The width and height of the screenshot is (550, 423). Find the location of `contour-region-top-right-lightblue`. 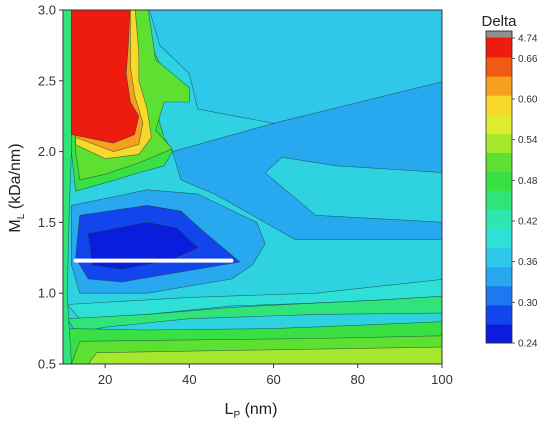

contour-region-top-right-lightblue is located at coordinates (295, 67).